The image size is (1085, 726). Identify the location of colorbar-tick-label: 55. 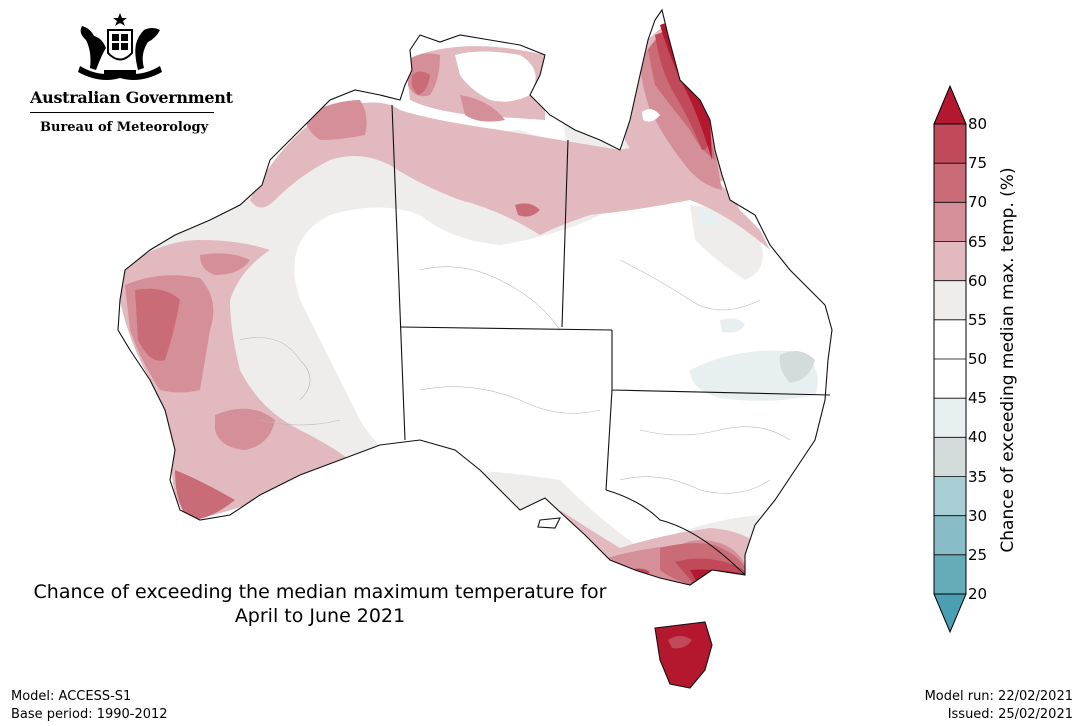
(978, 319).